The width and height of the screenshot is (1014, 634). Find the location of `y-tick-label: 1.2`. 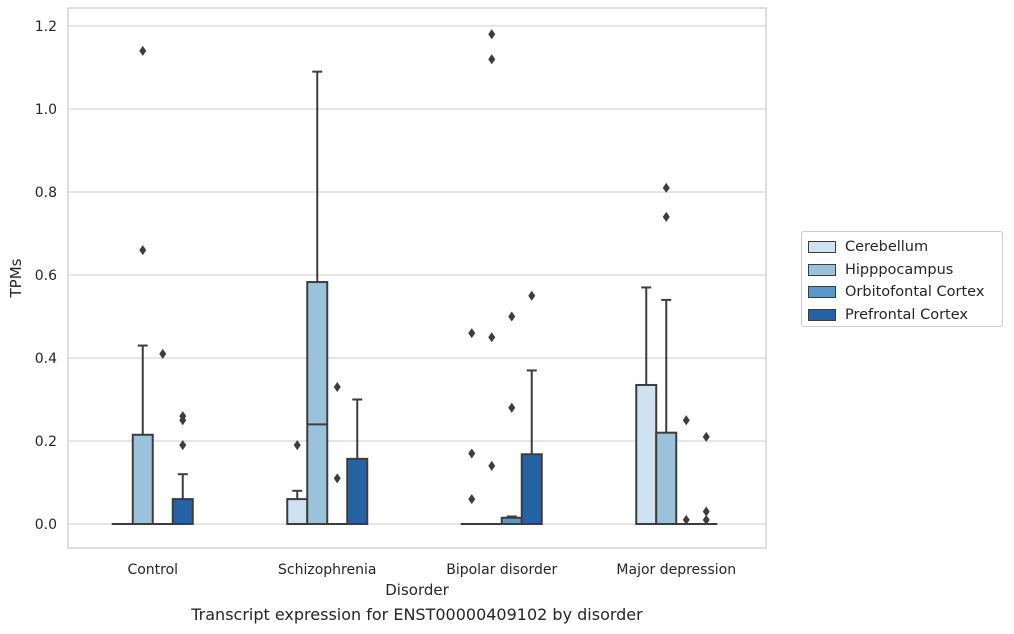

y-tick-label: 1.2 is located at coordinates (46, 27).